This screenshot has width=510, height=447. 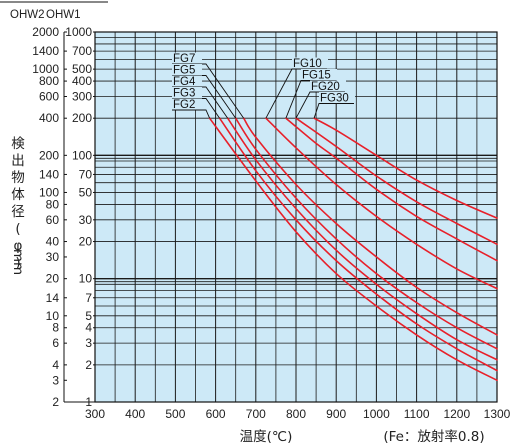 What do you see at coordinates (175, 414) in the screenshot?
I see `x-tick-label: 500` at bounding box center [175, 414].